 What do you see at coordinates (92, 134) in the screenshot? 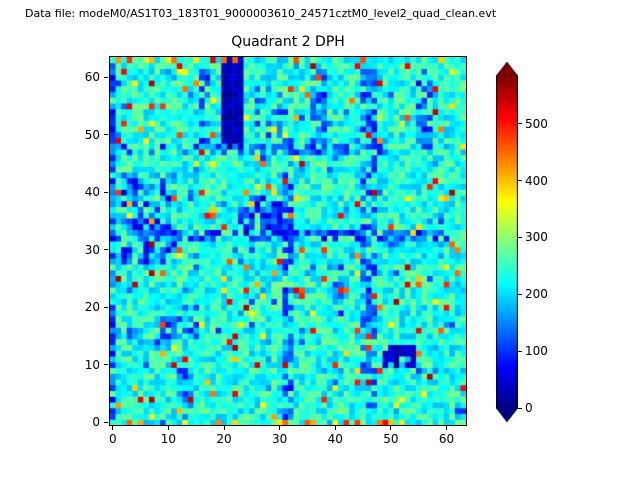
I see `y-tick-label: 50` at bounding box center [92, 134].